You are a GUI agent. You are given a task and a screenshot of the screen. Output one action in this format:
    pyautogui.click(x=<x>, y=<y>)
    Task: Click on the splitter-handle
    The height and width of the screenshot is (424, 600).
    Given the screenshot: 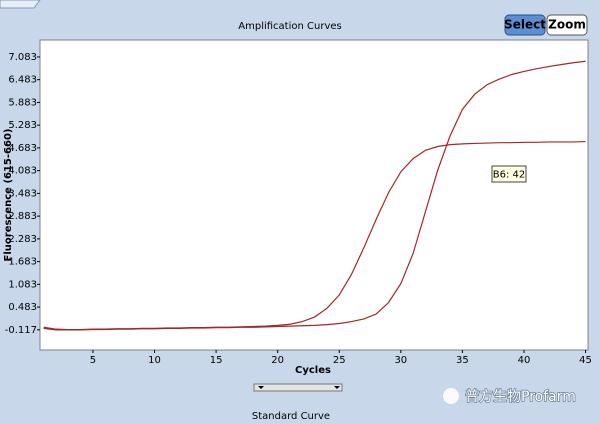 What is the action you would take?
    pyautogui.click(x=298, y=387)
    